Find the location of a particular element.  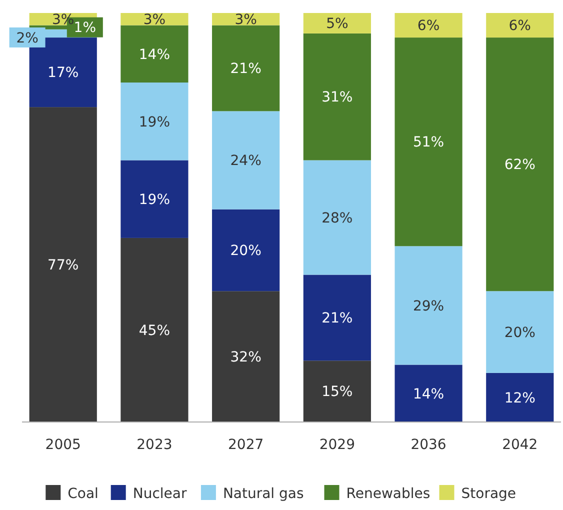

data-label: 51% is located at coordinates (428, 142).